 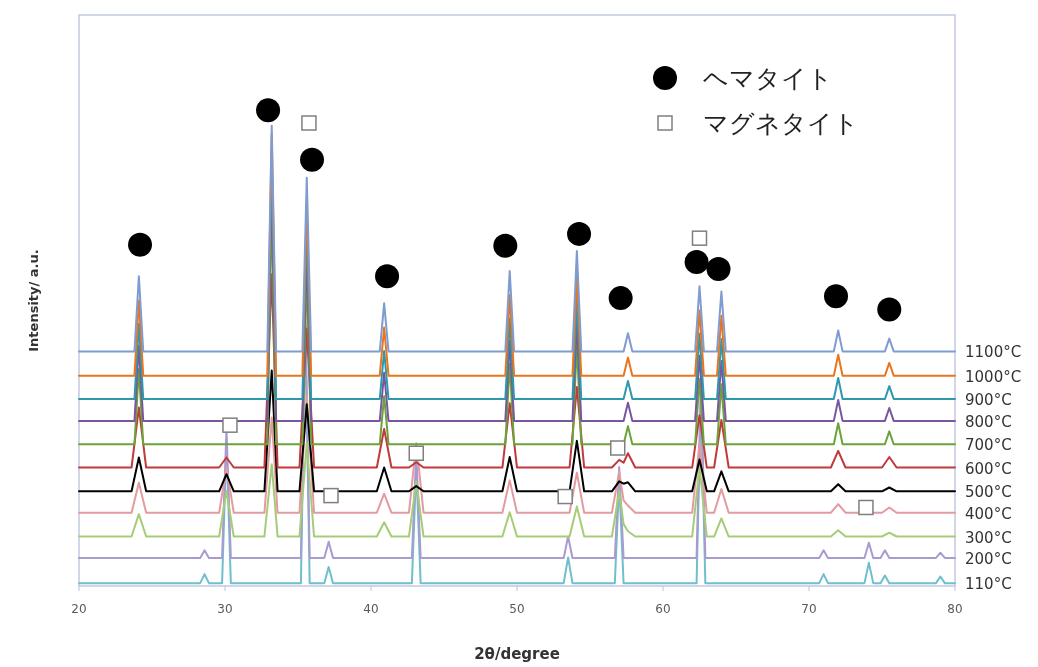 I want to click on x-tick-label: 50, so click(x=517, y=609).